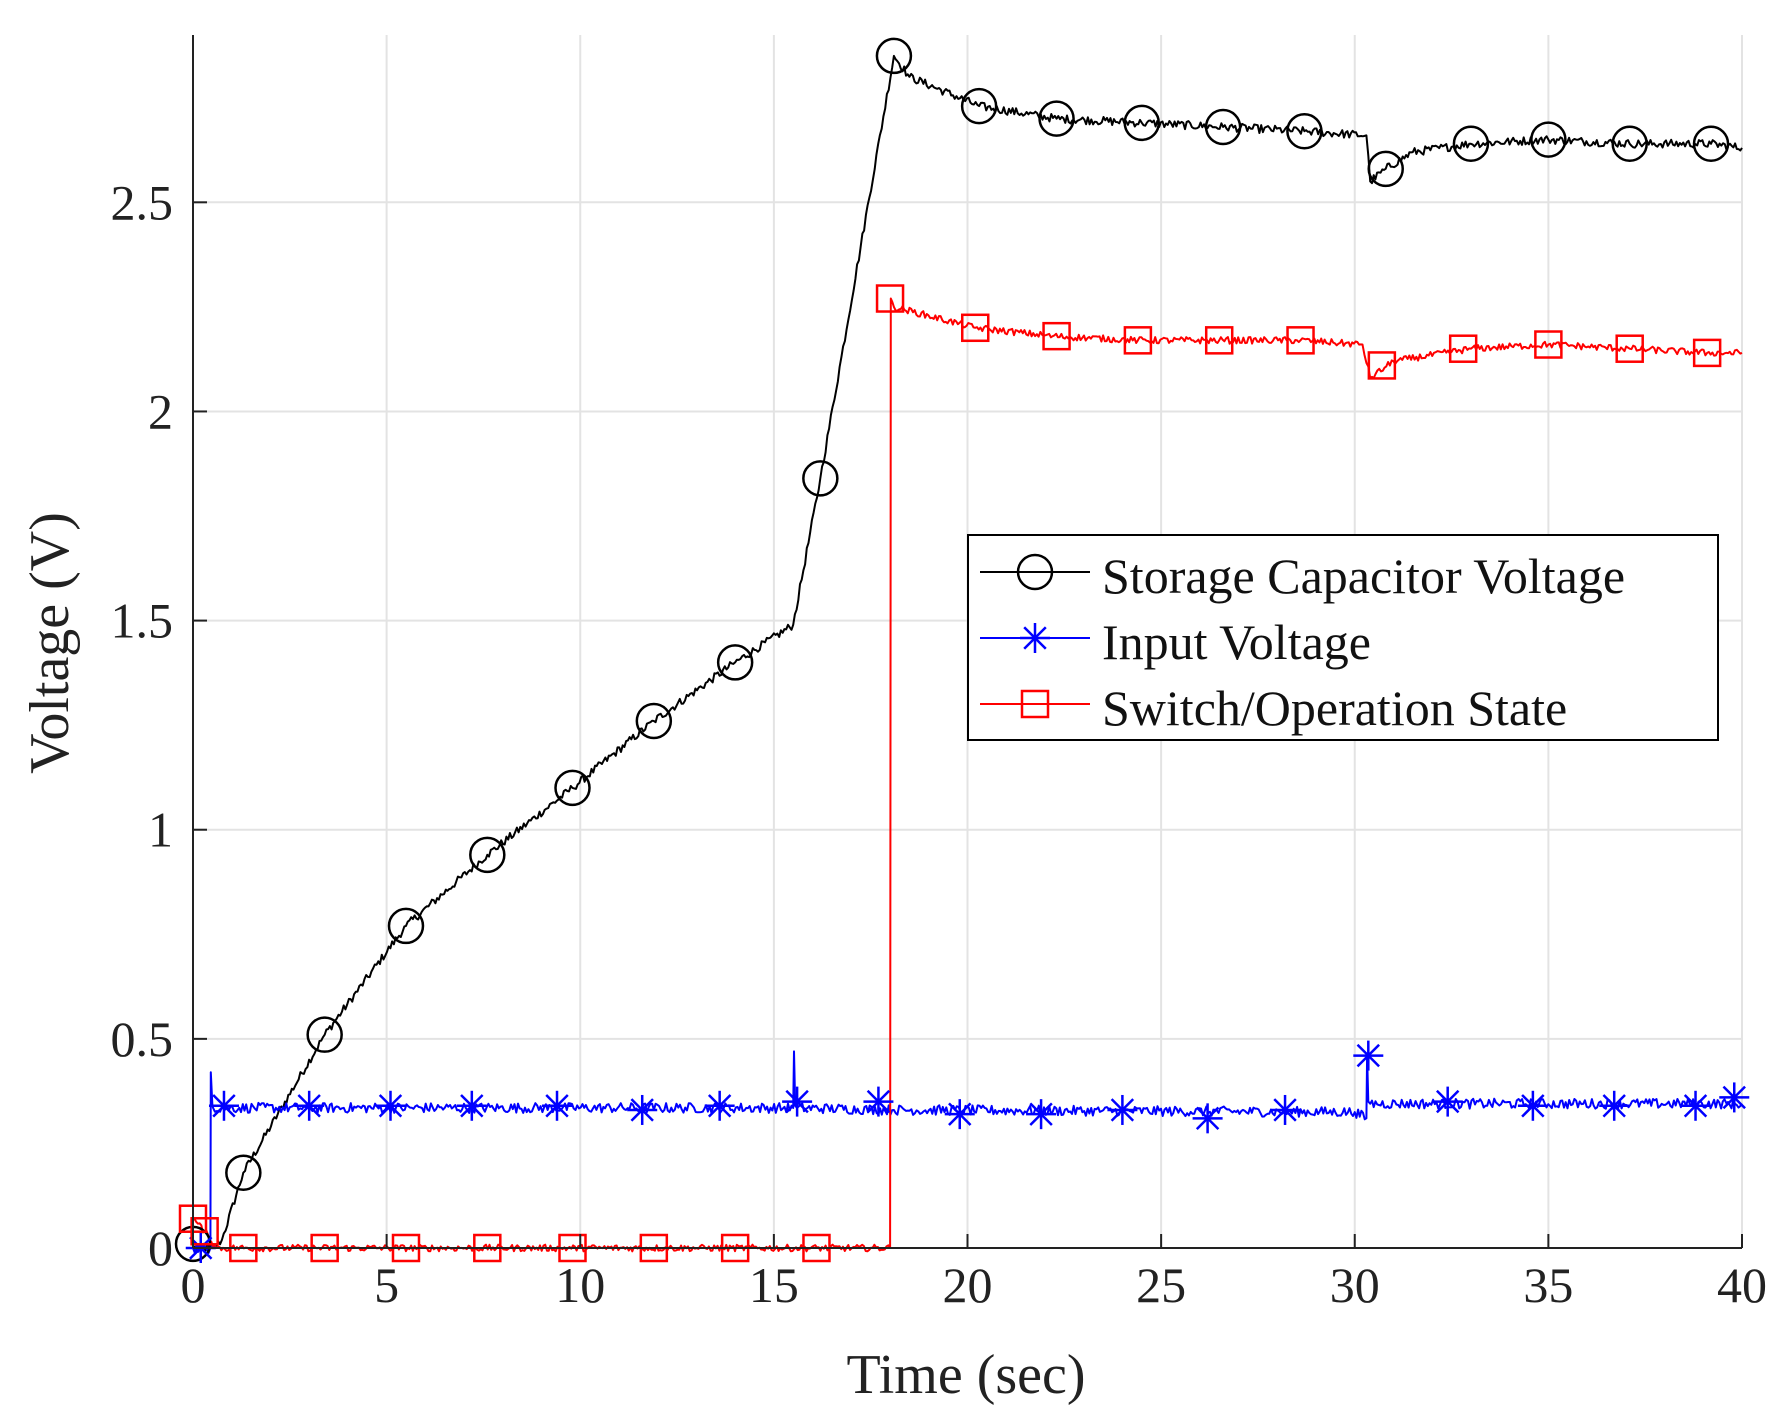  I want to click on x-tick-label: 5, so click(386, 1285).